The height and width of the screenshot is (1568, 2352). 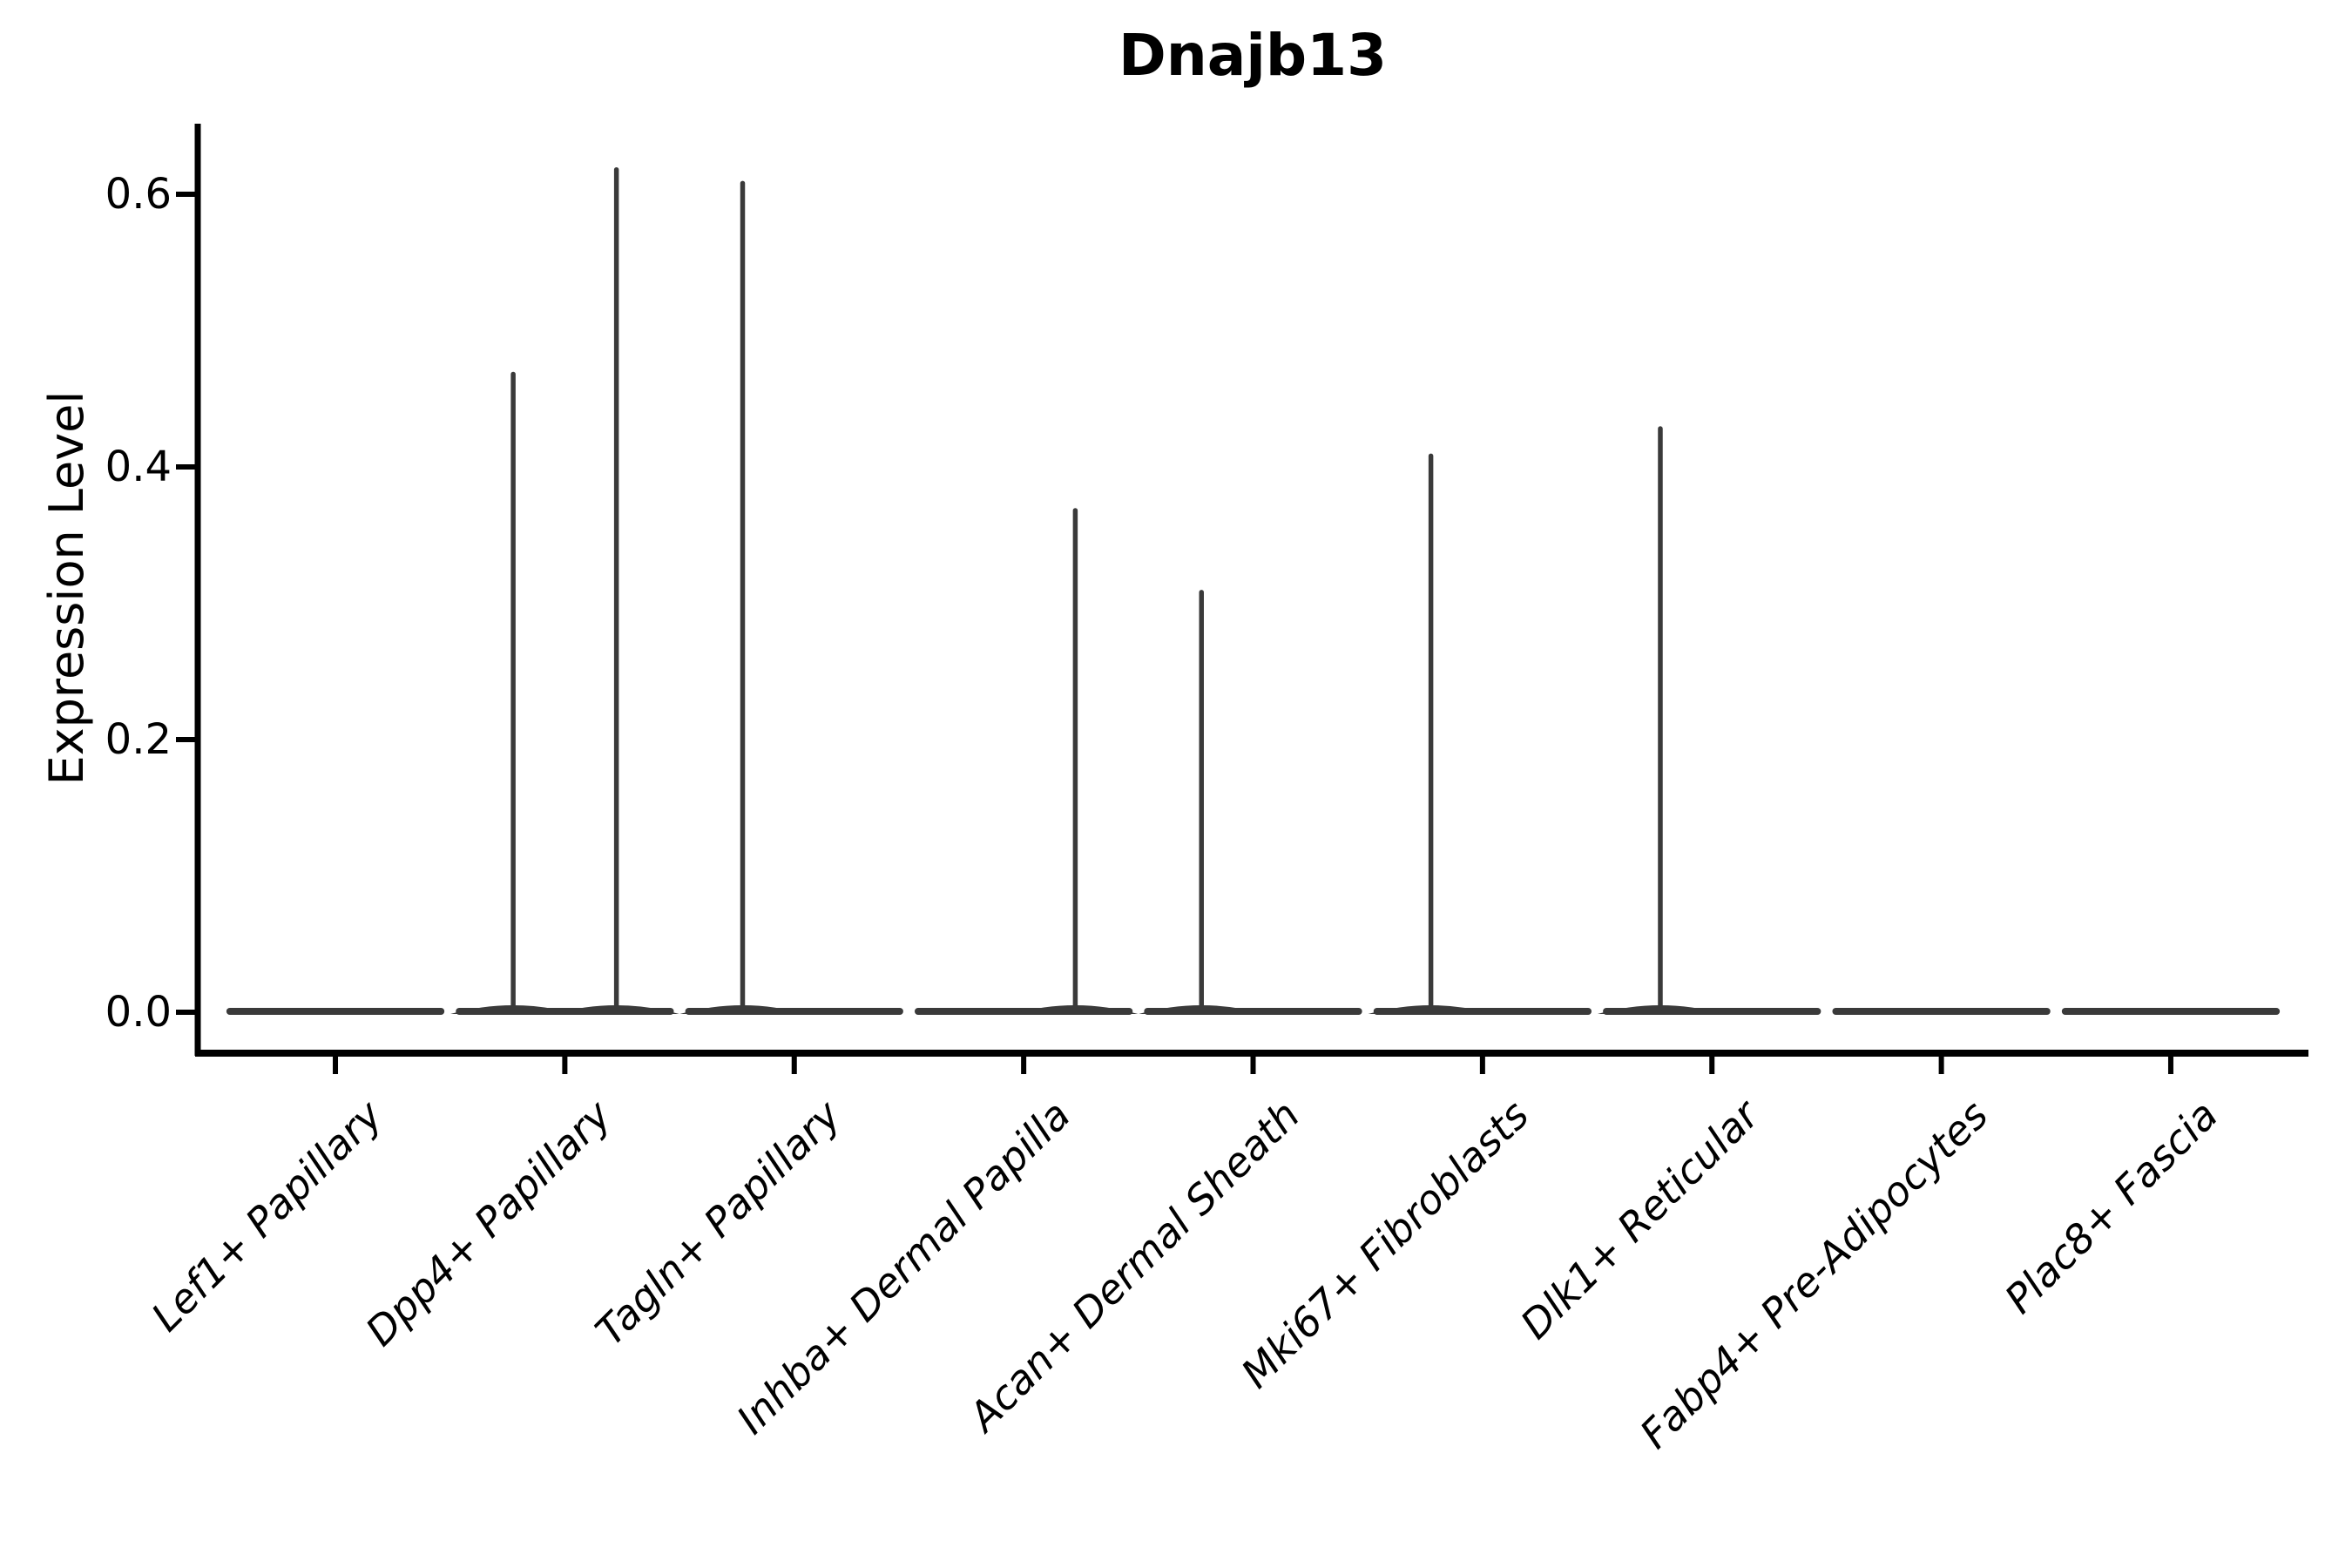 What do you see at coordinates (138, 194) in the screenshot?
I see `y-tick-label: 0.6` at bounding box center [138, 194].